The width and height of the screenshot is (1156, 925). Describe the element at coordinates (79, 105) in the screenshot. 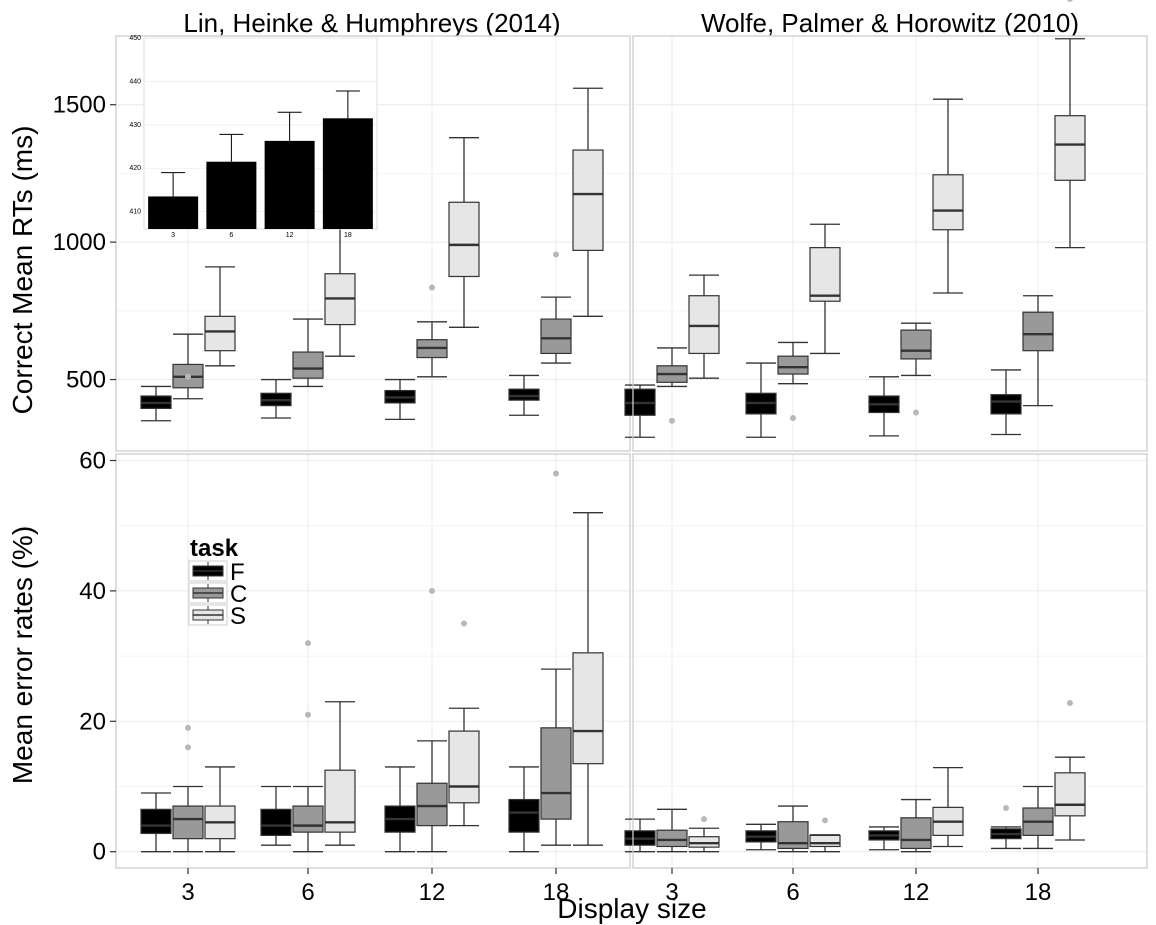

I see `y-tick-label: 1500` at that location.